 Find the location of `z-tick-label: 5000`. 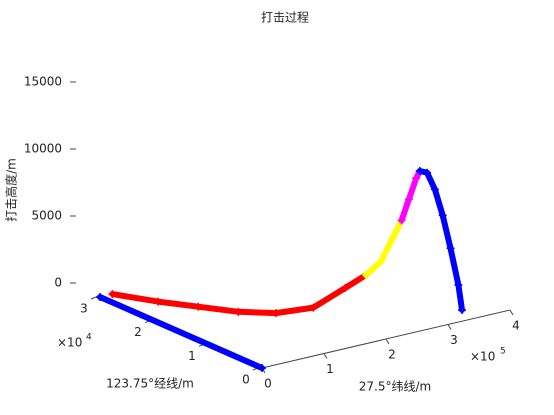

z-tick-label: 5000 is located at coordinates (46, 216).